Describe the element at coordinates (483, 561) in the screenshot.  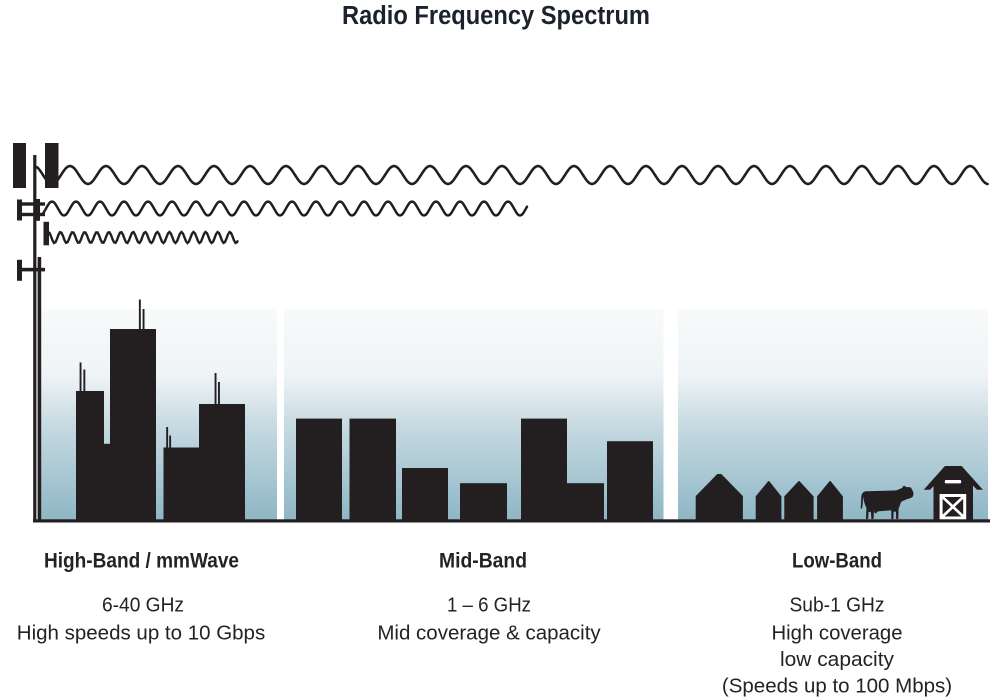
I see `svg-text: Mid-Band` at that location.